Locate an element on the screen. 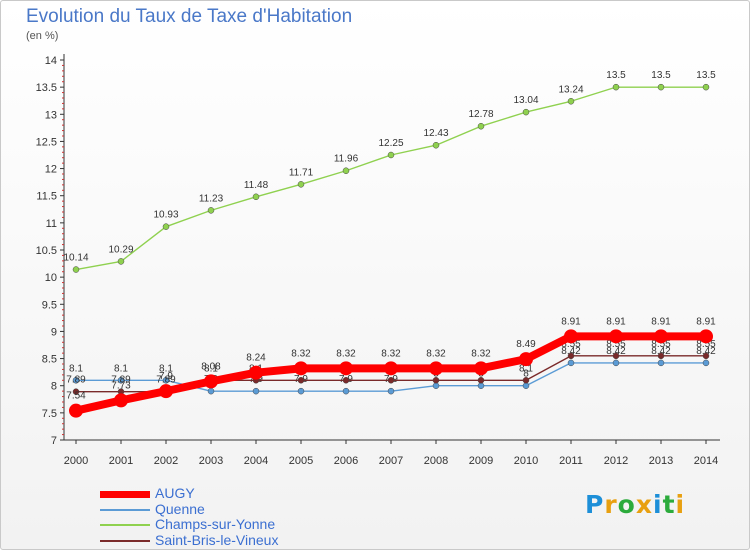 The width and height of the screenshot is (750, 550). data-label-augy: 8.08 is located at coordinates (211, 366).